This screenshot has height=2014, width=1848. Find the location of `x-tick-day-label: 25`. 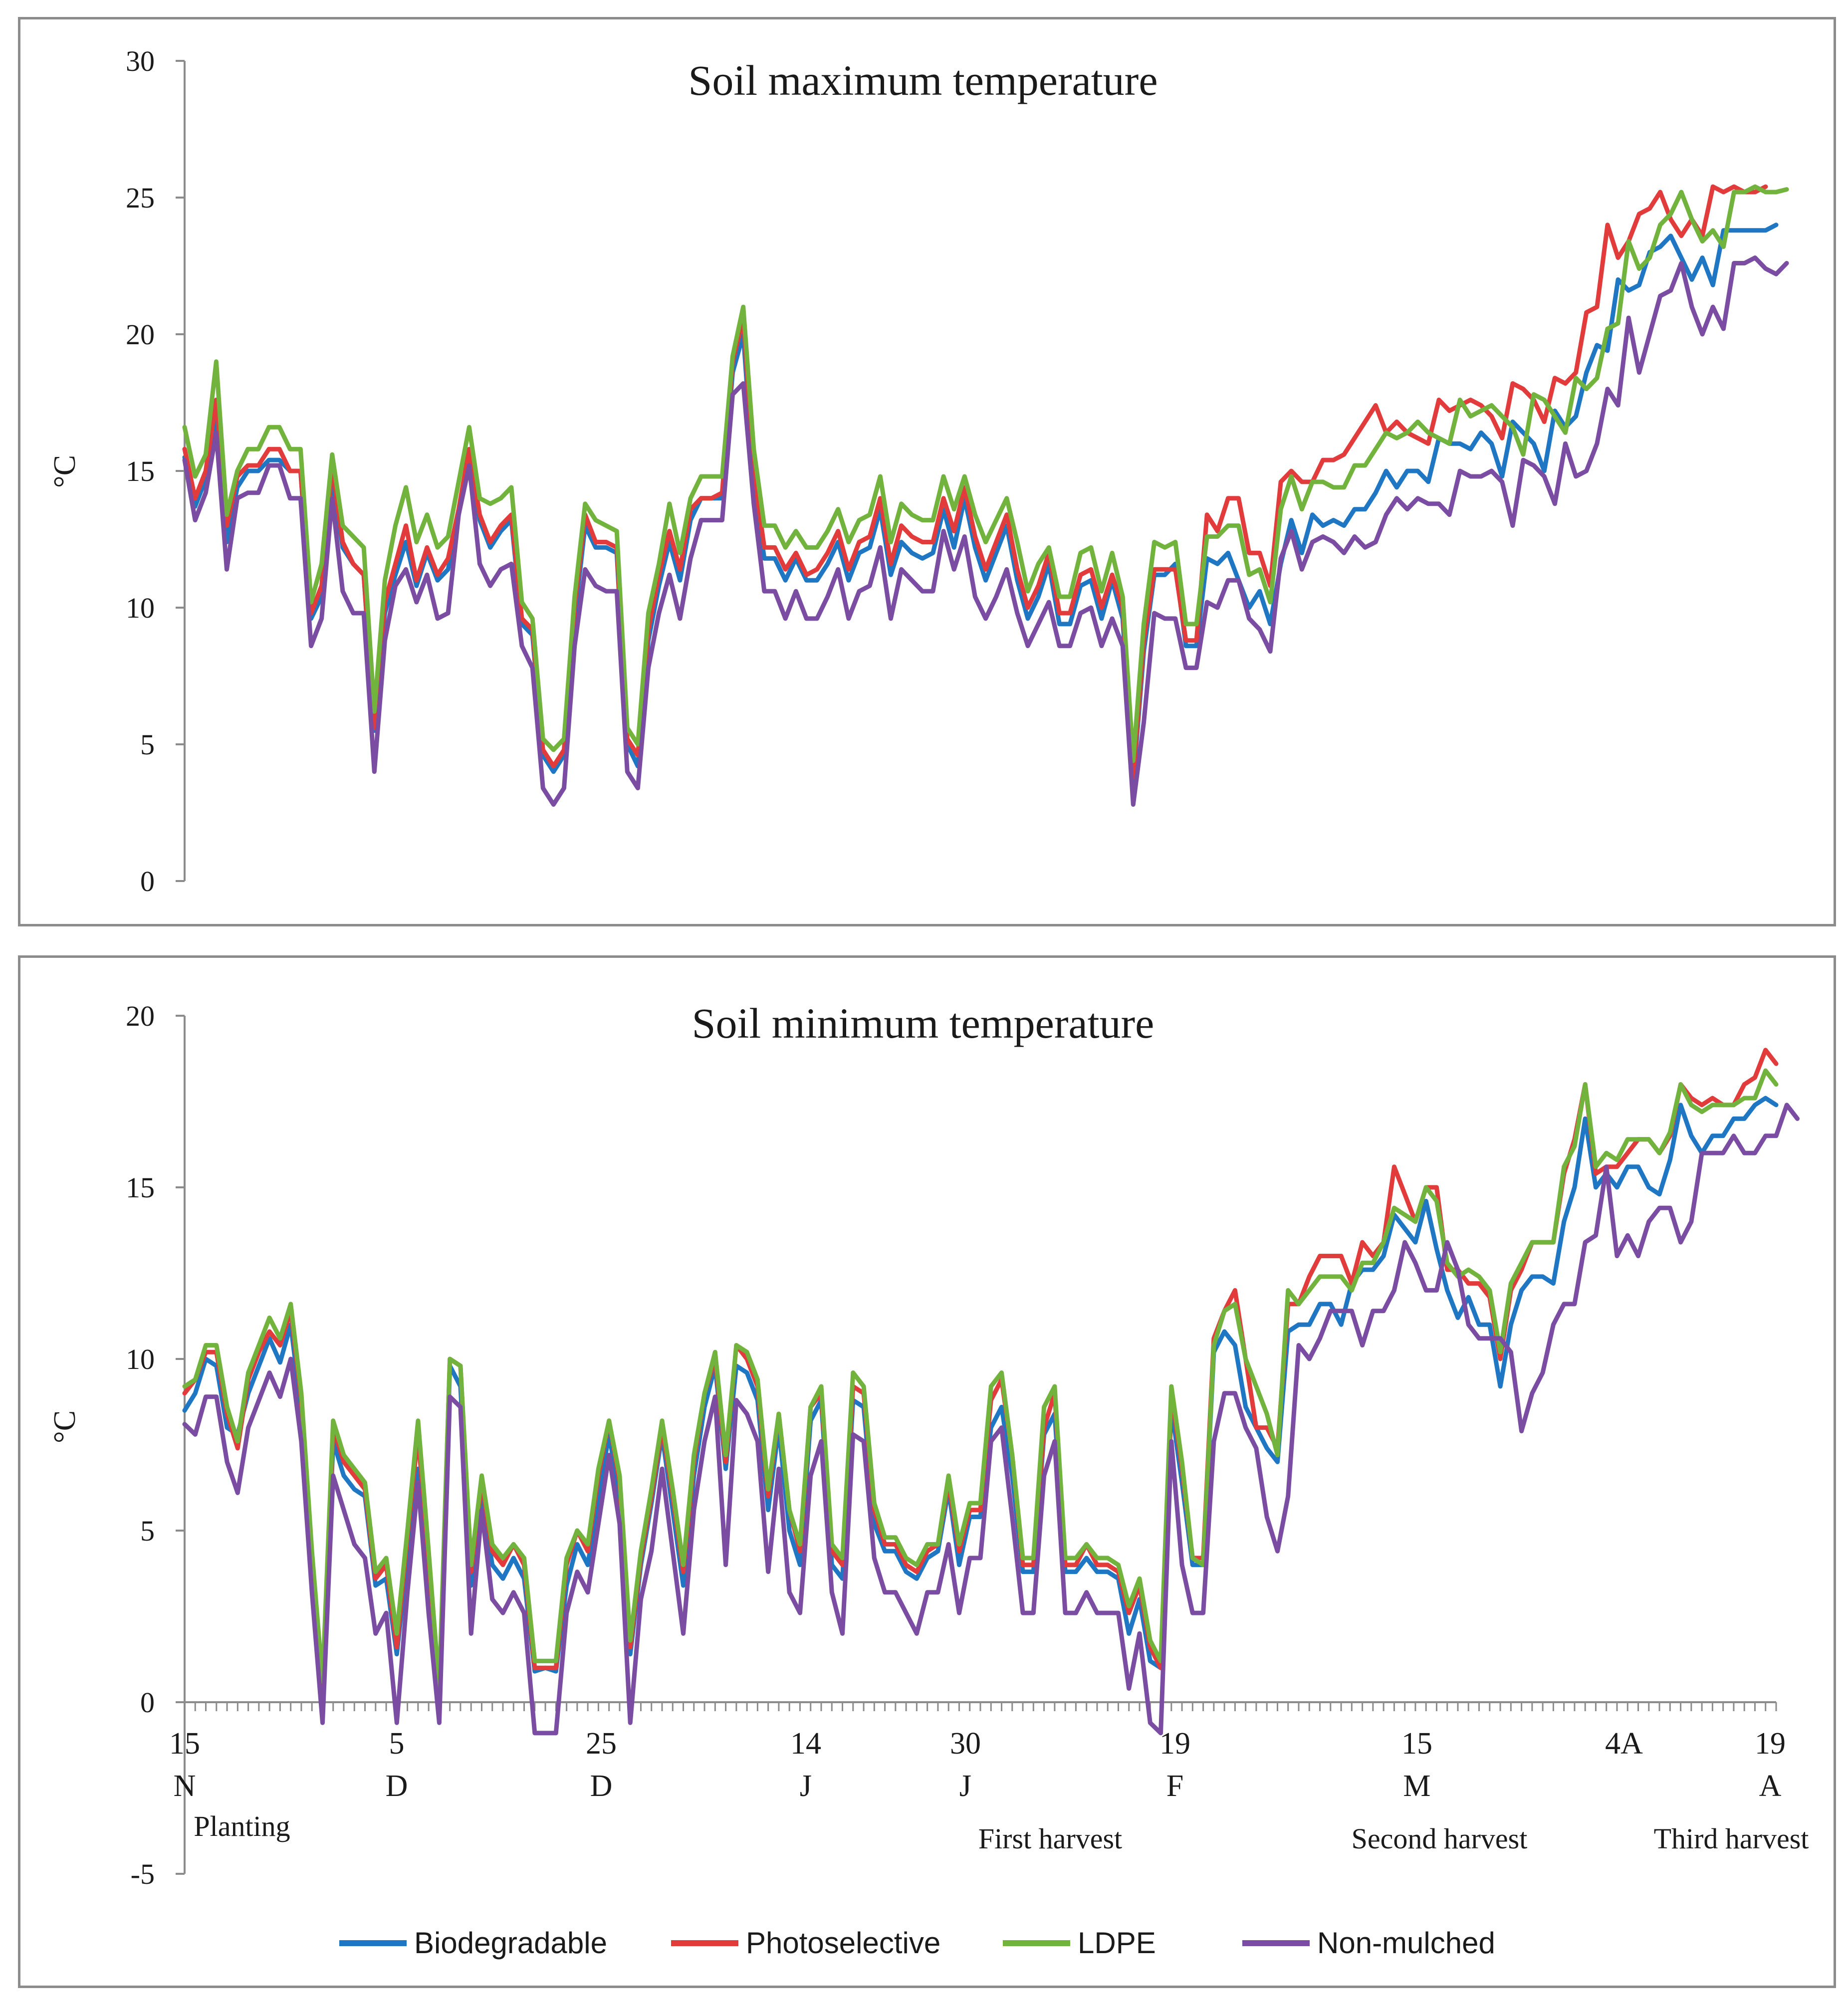

x-tick-day-label: 25 is located at coordinates (601, 1744).